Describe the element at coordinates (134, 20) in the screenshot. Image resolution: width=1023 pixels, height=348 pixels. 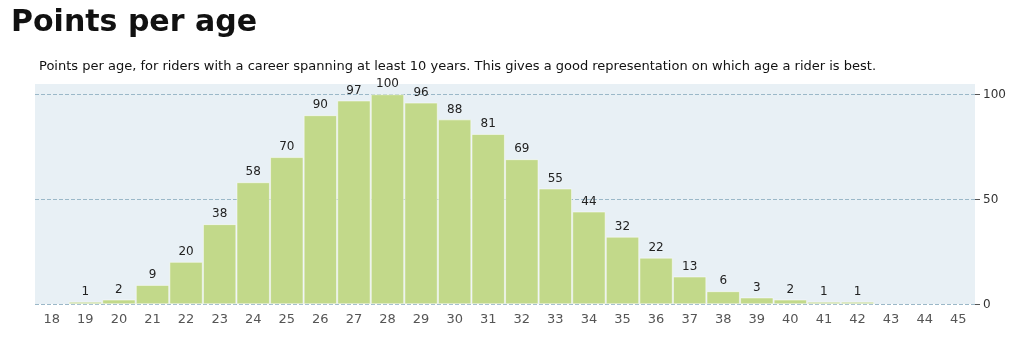
I see `chart-title: Points per age` at that location.